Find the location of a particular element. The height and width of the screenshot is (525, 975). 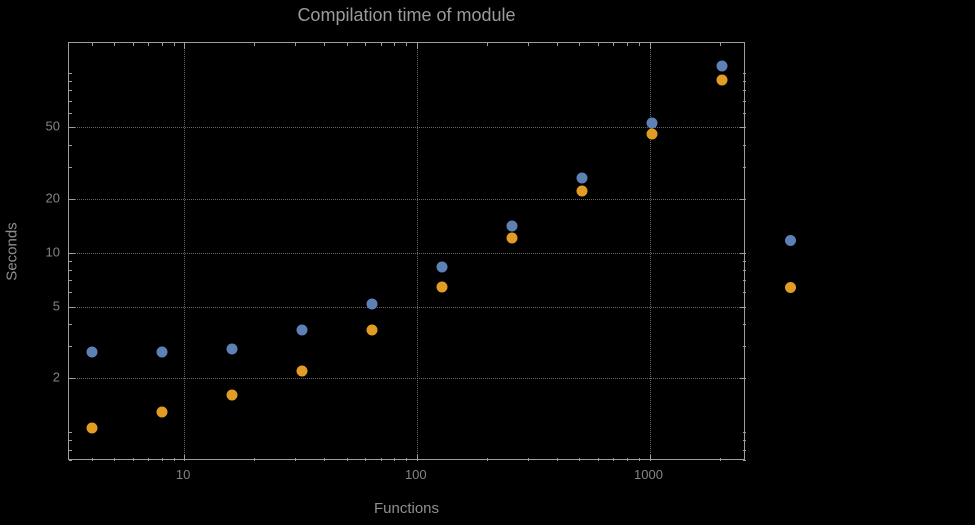

x-tick-label: 1000 is located at coordinates (648, 474).